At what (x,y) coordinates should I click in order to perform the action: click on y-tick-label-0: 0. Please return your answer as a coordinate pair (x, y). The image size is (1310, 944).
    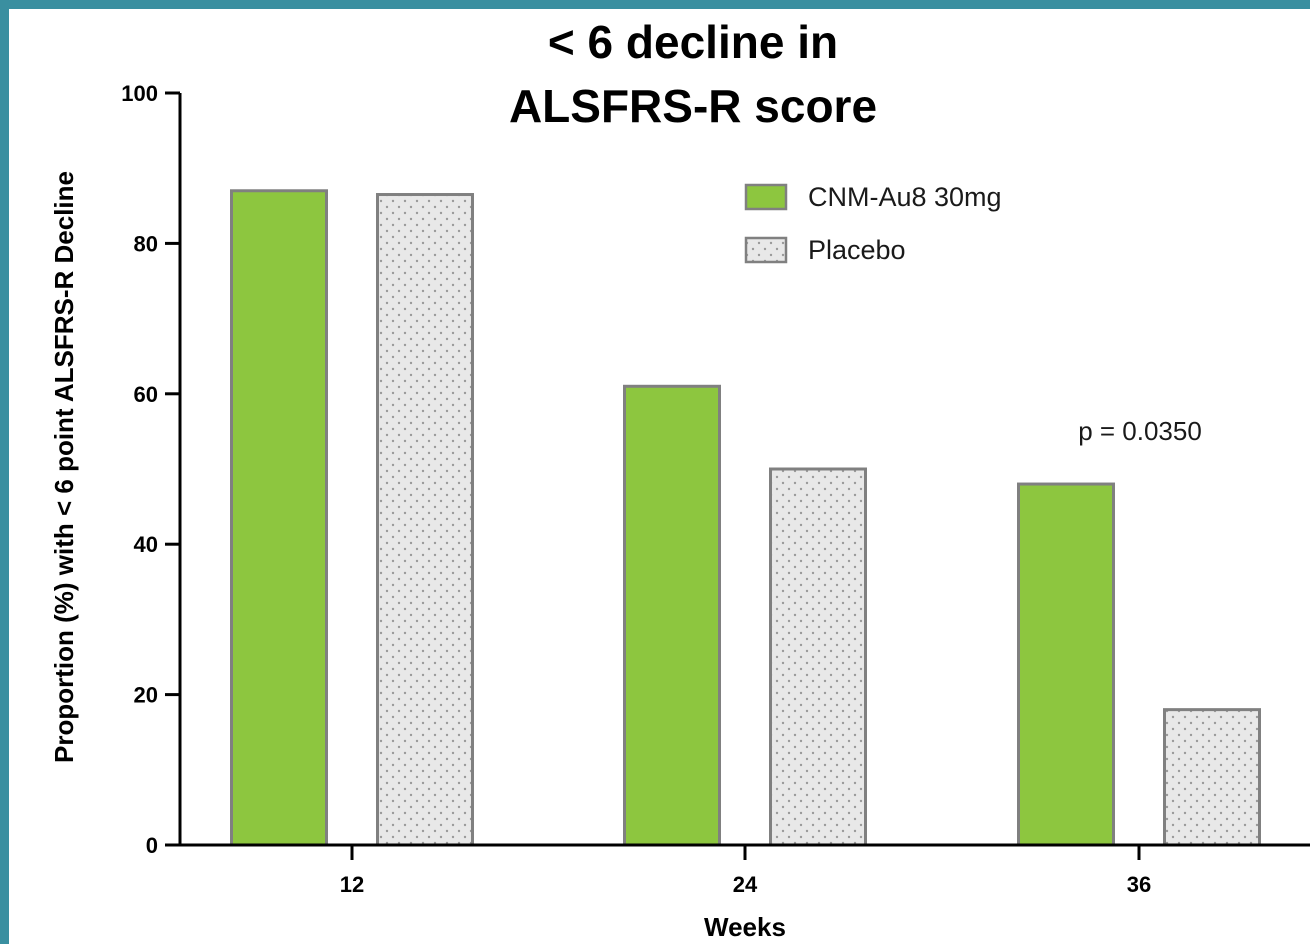
    Looking at the image, I should click on (152, 845).